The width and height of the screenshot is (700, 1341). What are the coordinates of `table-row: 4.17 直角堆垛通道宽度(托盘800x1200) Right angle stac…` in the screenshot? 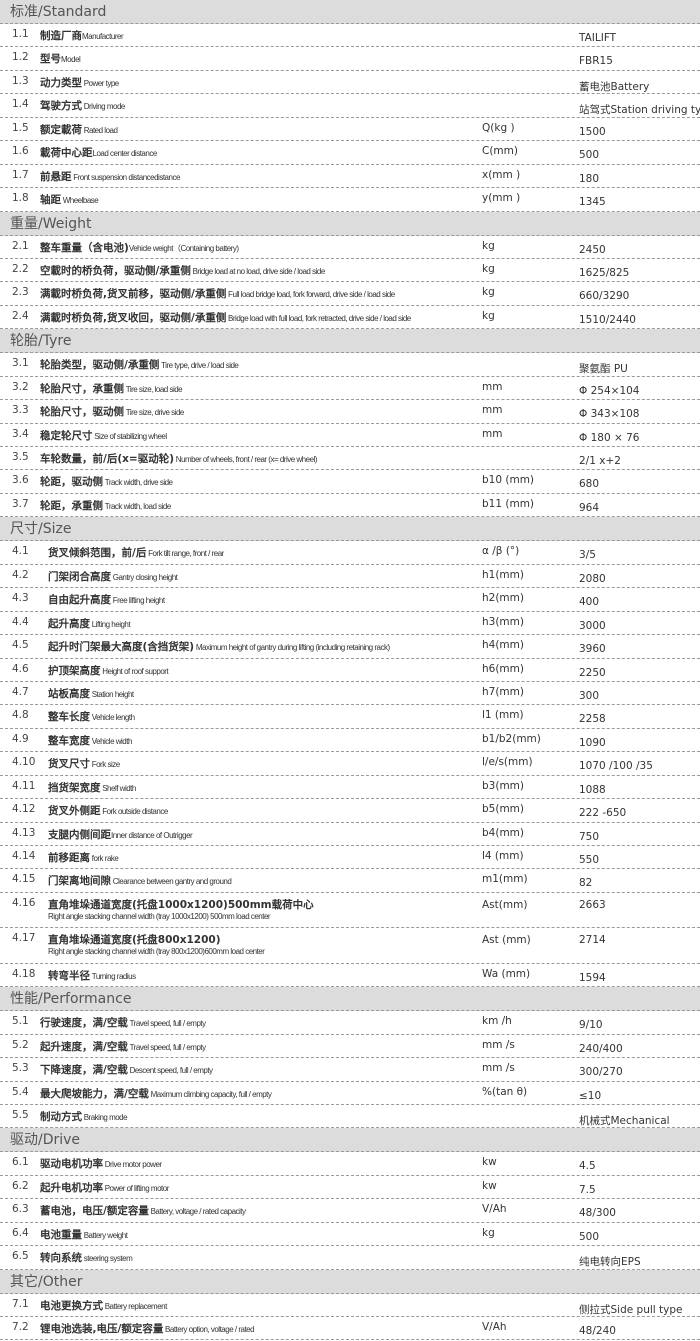 It's located at (350, 946).